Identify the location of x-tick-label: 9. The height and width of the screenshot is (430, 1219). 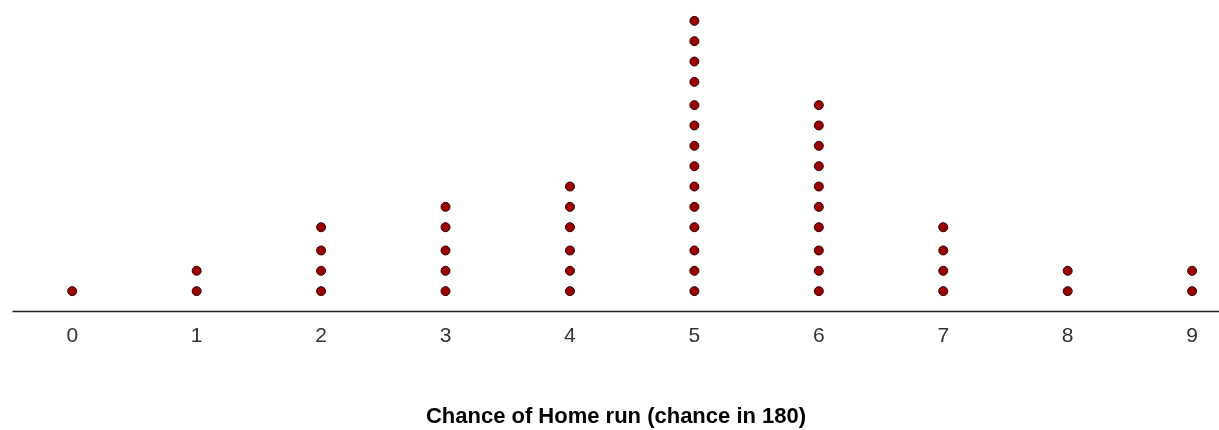
(1192, 334).